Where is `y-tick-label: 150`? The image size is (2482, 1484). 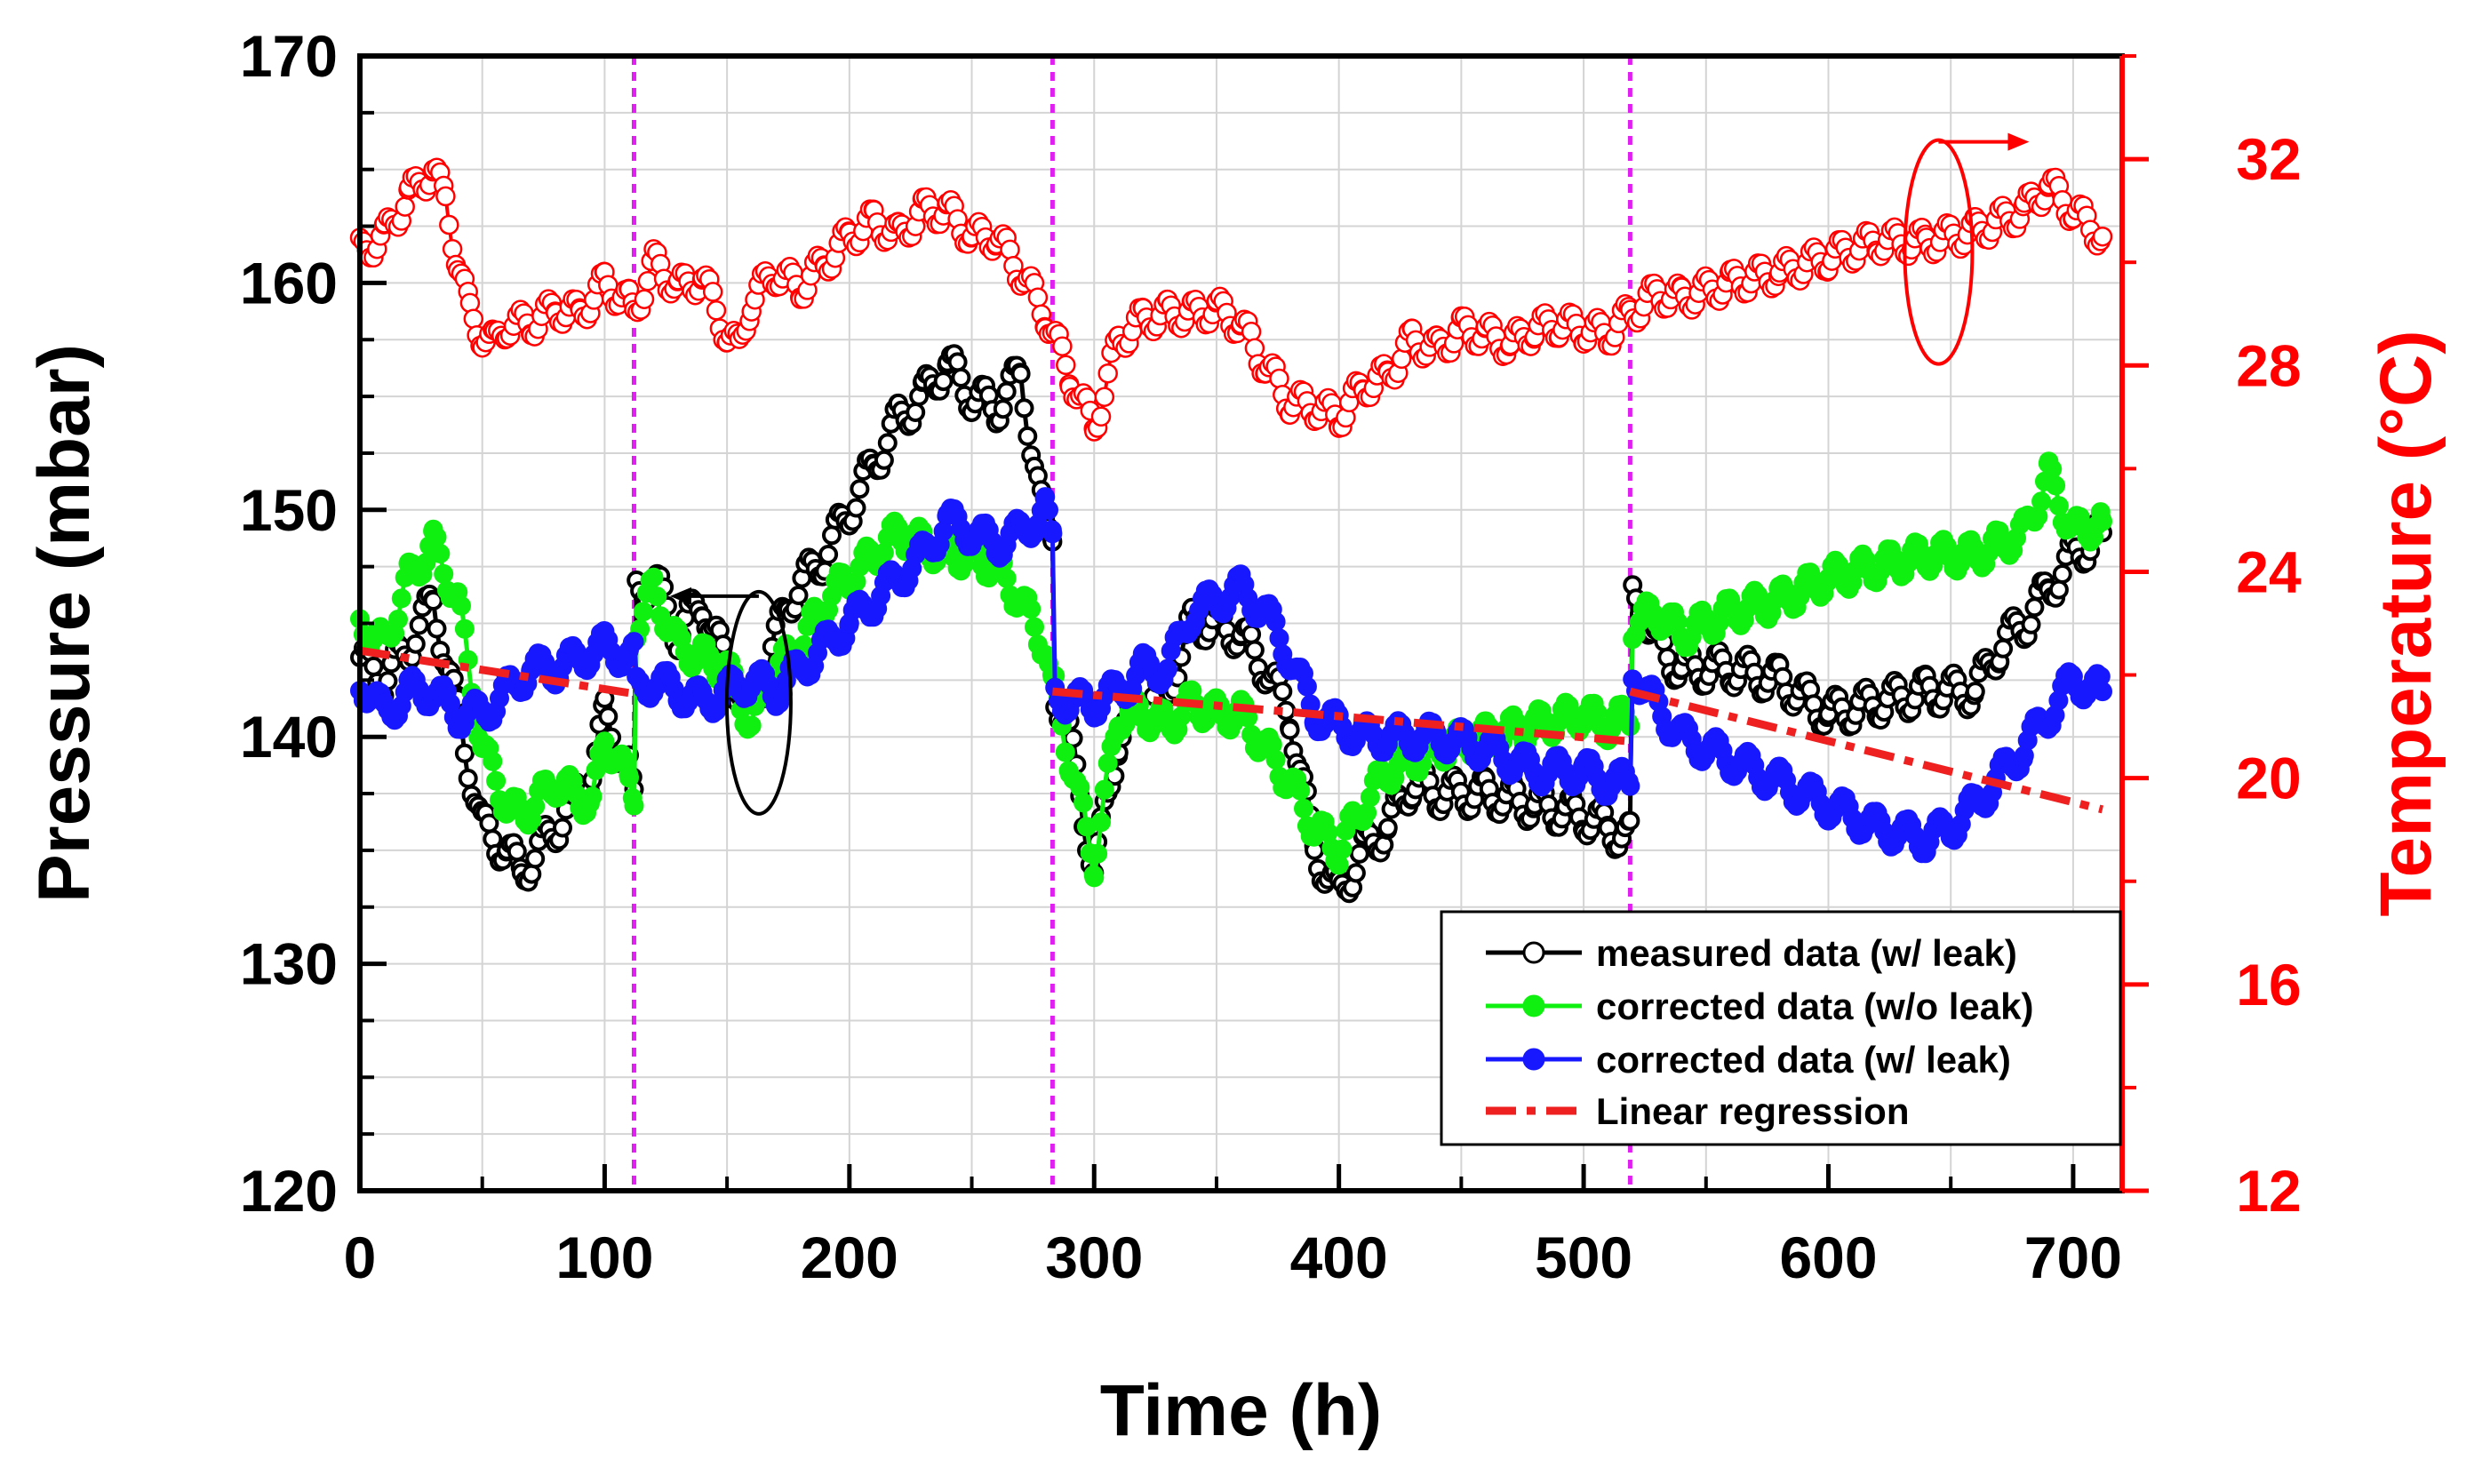 y-tick-label: 150 is located at coordinates (289, 510).